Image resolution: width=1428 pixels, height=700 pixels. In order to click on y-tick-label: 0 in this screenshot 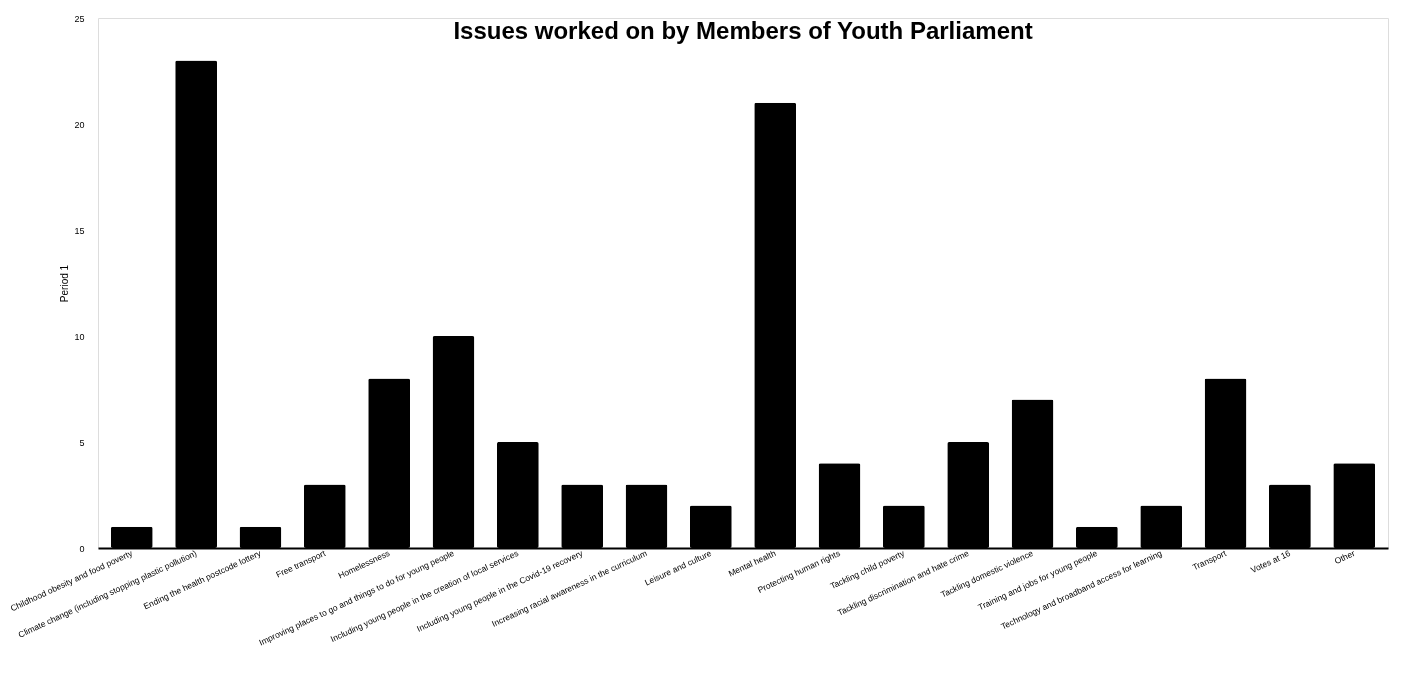, I will do `click(82, 548)`.